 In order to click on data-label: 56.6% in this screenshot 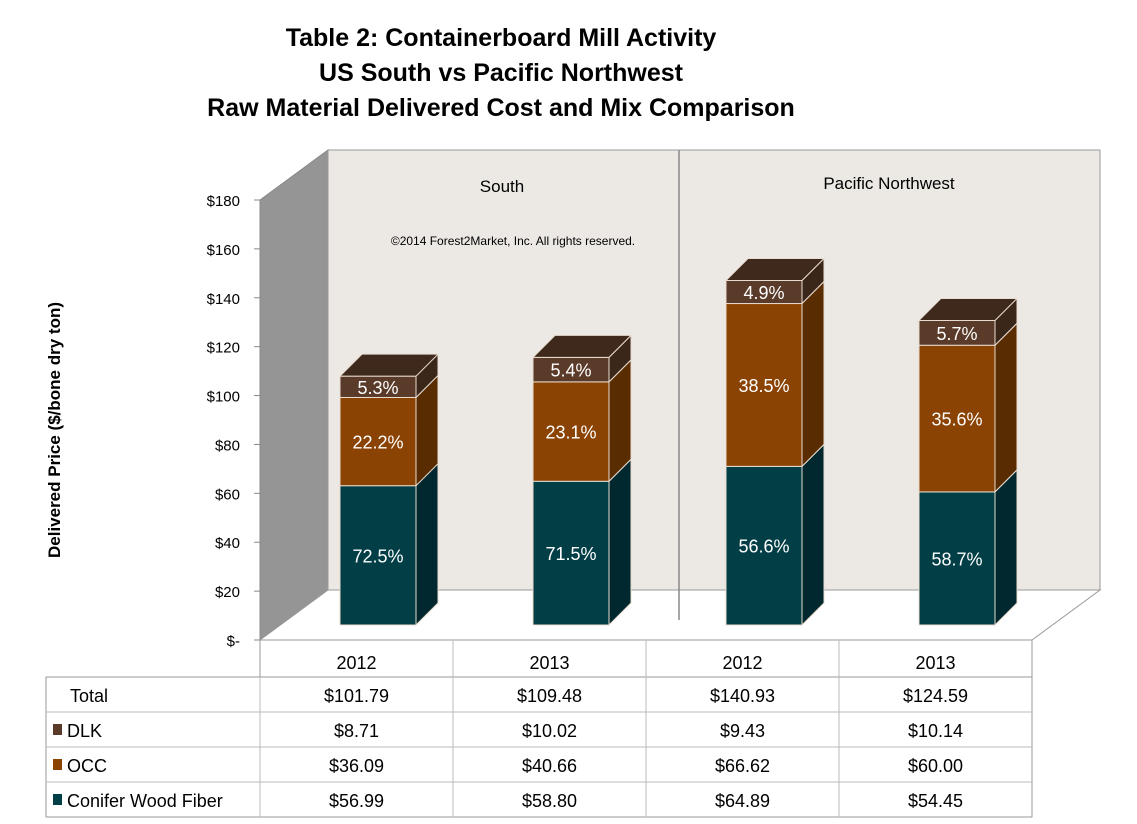, I will do `click(763, 547)`.